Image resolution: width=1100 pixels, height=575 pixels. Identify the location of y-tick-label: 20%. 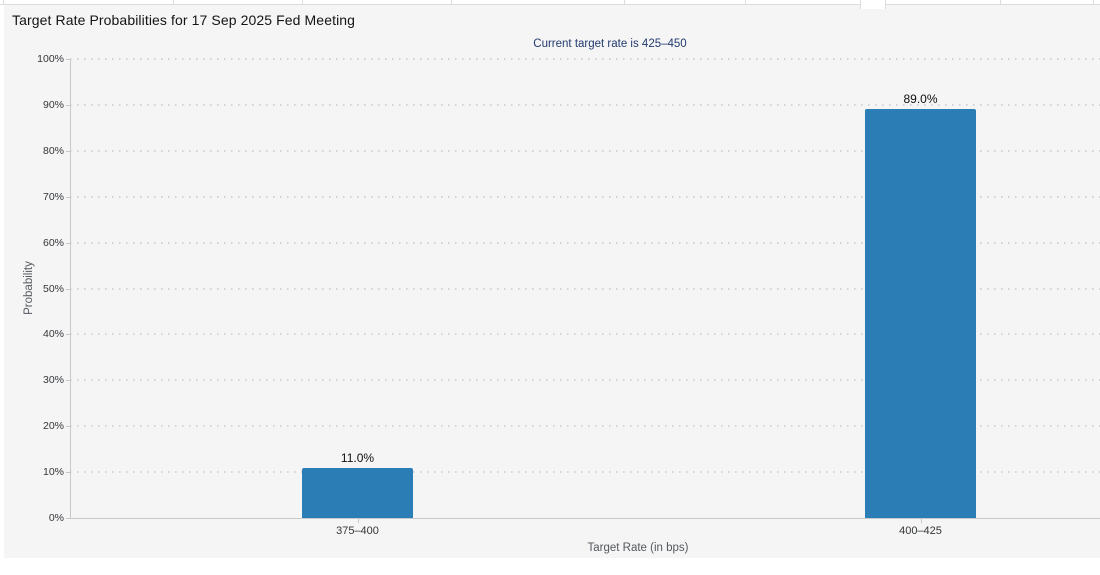
(53, 426).